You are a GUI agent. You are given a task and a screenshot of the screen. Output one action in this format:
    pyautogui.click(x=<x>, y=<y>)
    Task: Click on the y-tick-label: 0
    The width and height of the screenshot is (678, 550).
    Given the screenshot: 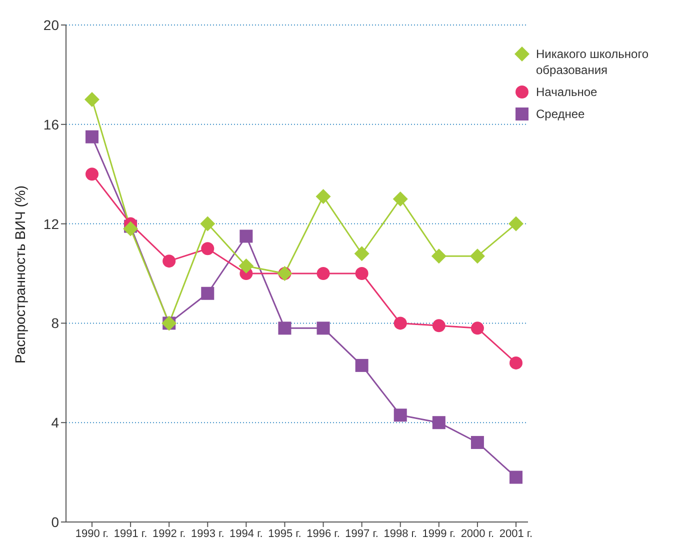 What is the action you would take?
    pyautogui.click(x=55, y=522)
    